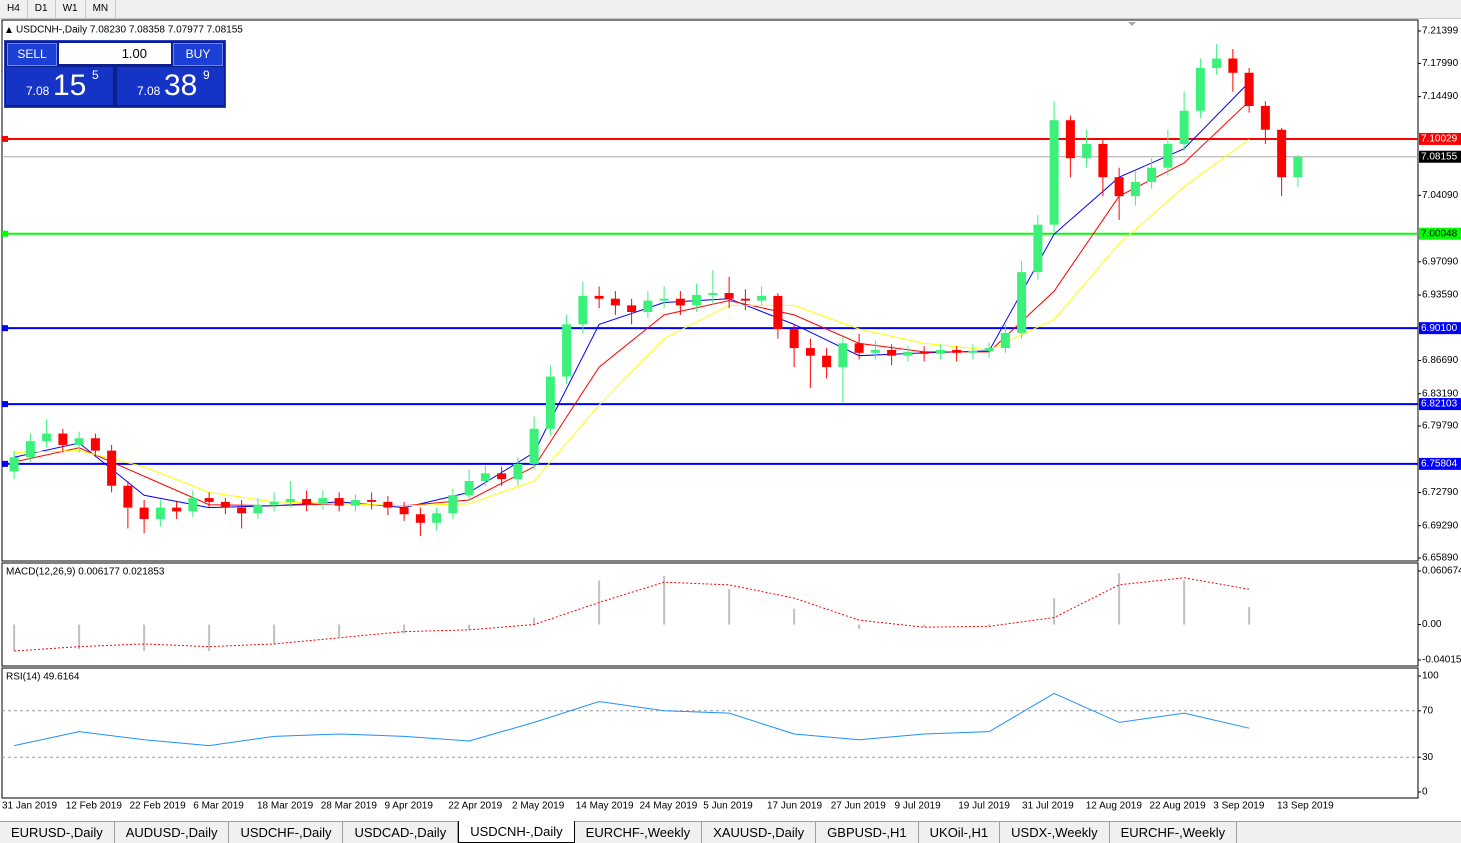  I want to click on buy-button: BUY, so click(198, 54).